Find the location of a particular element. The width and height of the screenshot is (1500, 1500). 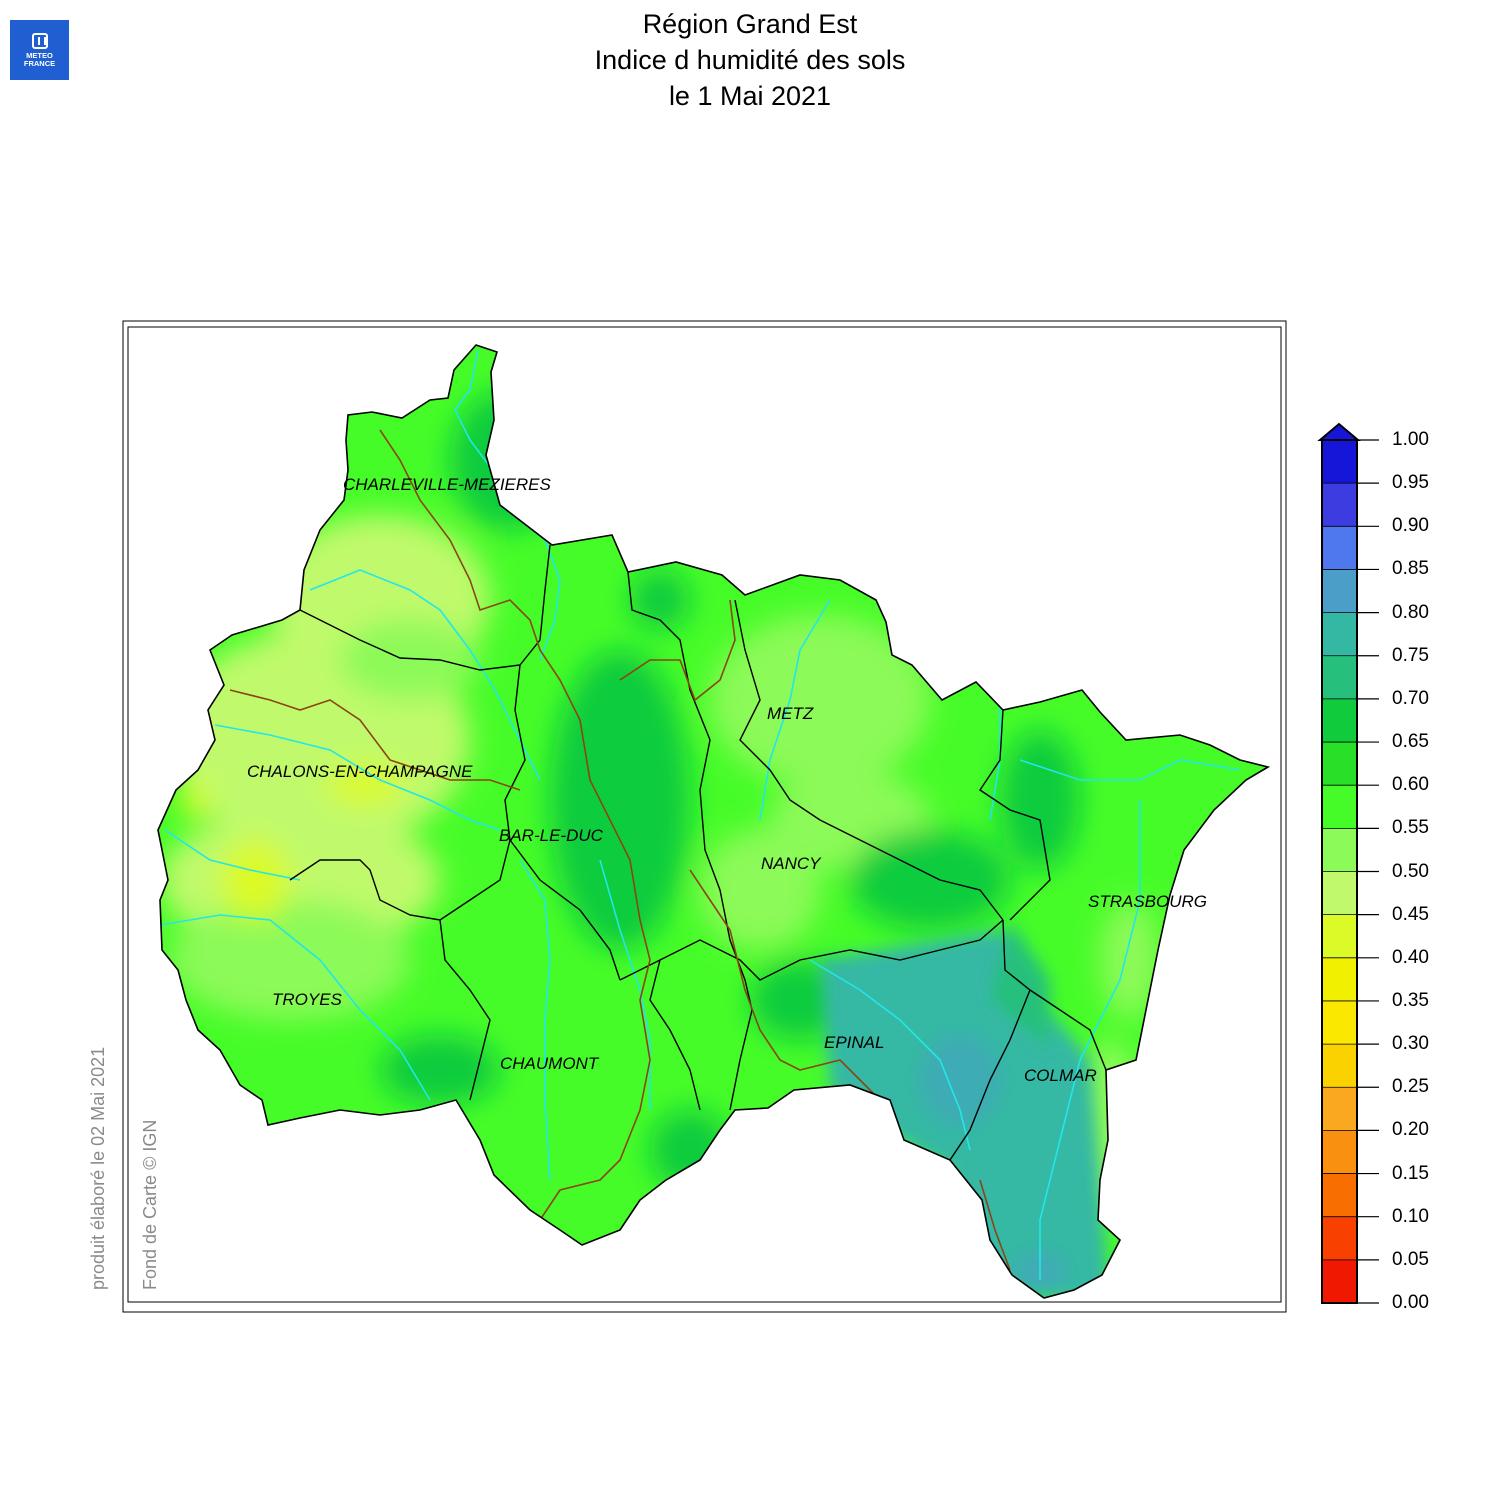

colorbar-label: 0.65 is located at coordinates (1410, 742).